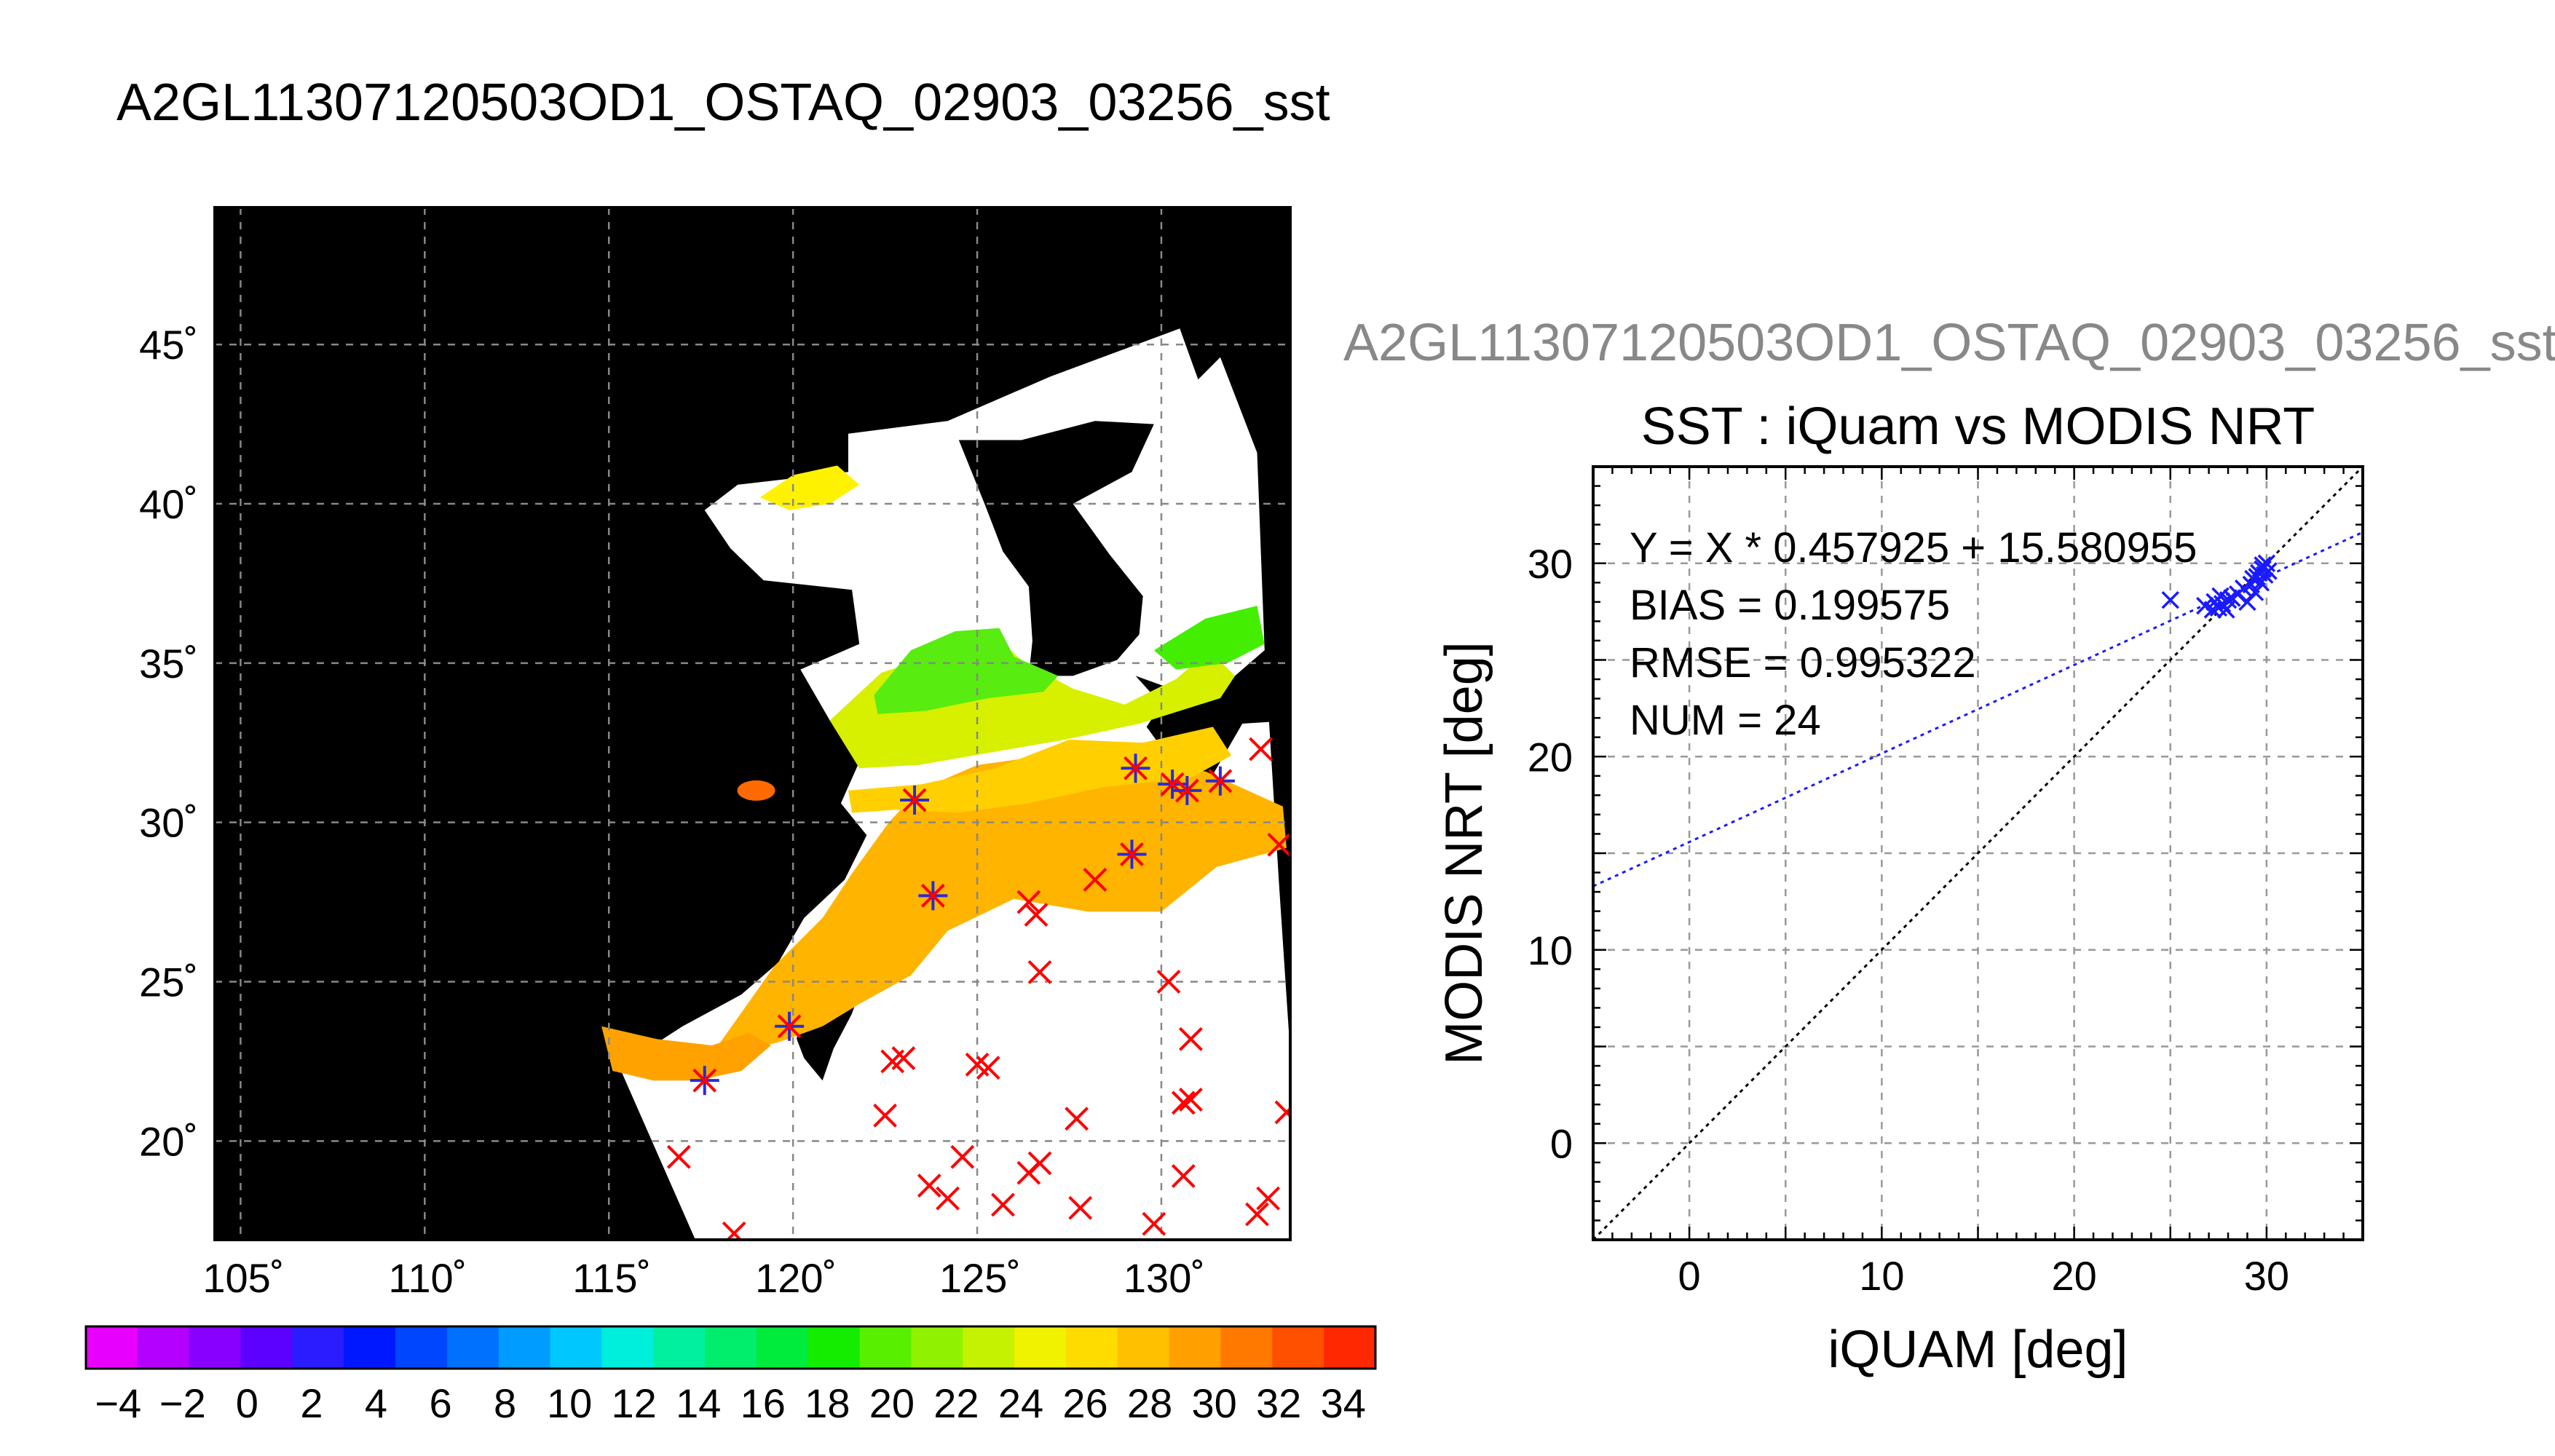 The height and width of the screenshot is (1456, 2555). Describe the element at coordinates (1209, 638) in the screenshot. I see `sst-field-japan-sea` at that location.